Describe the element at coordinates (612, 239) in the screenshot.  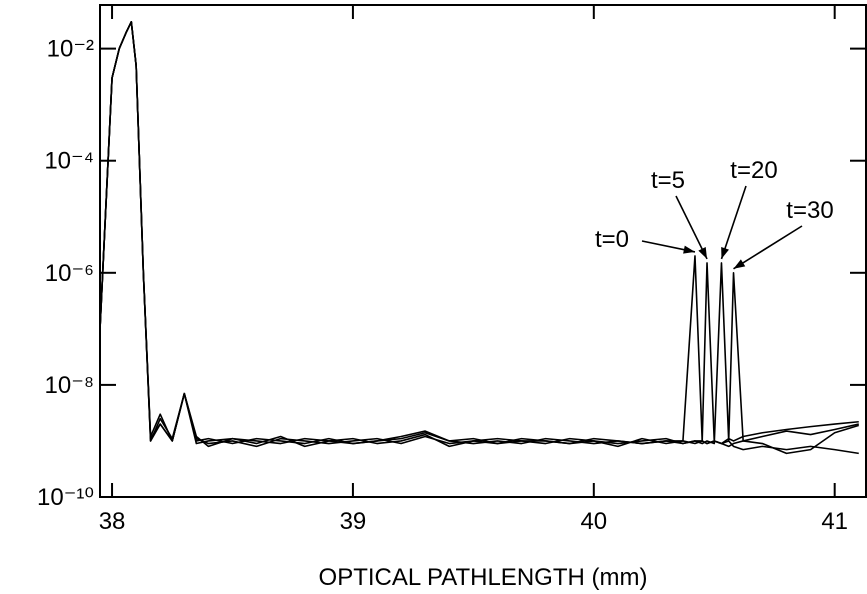
I see `series-label: t=0` at that location.